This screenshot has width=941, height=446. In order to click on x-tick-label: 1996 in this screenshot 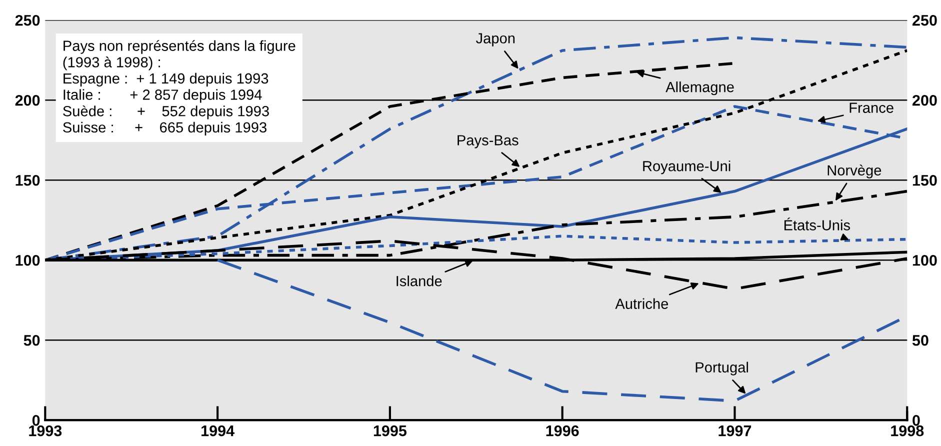, I will do `click(562, 430)`.